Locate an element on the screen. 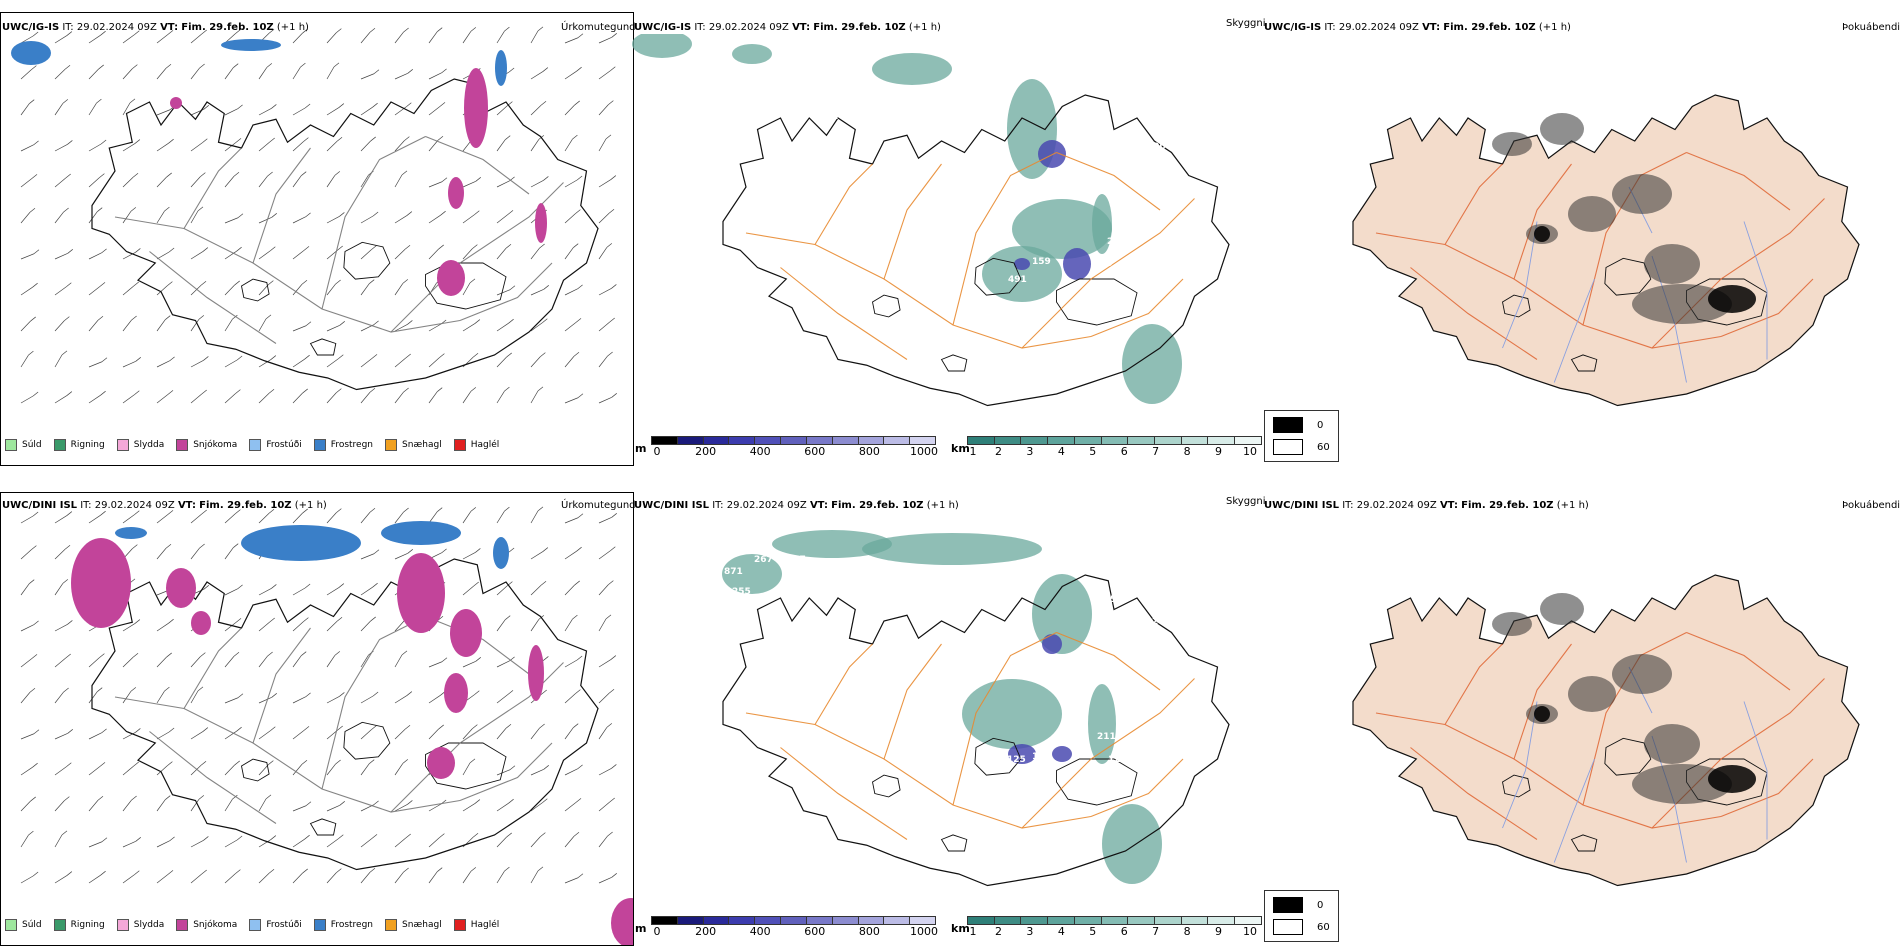 The image size is (1900, 950). colorbar-tick: 200 is located at coordinates (706, 451).